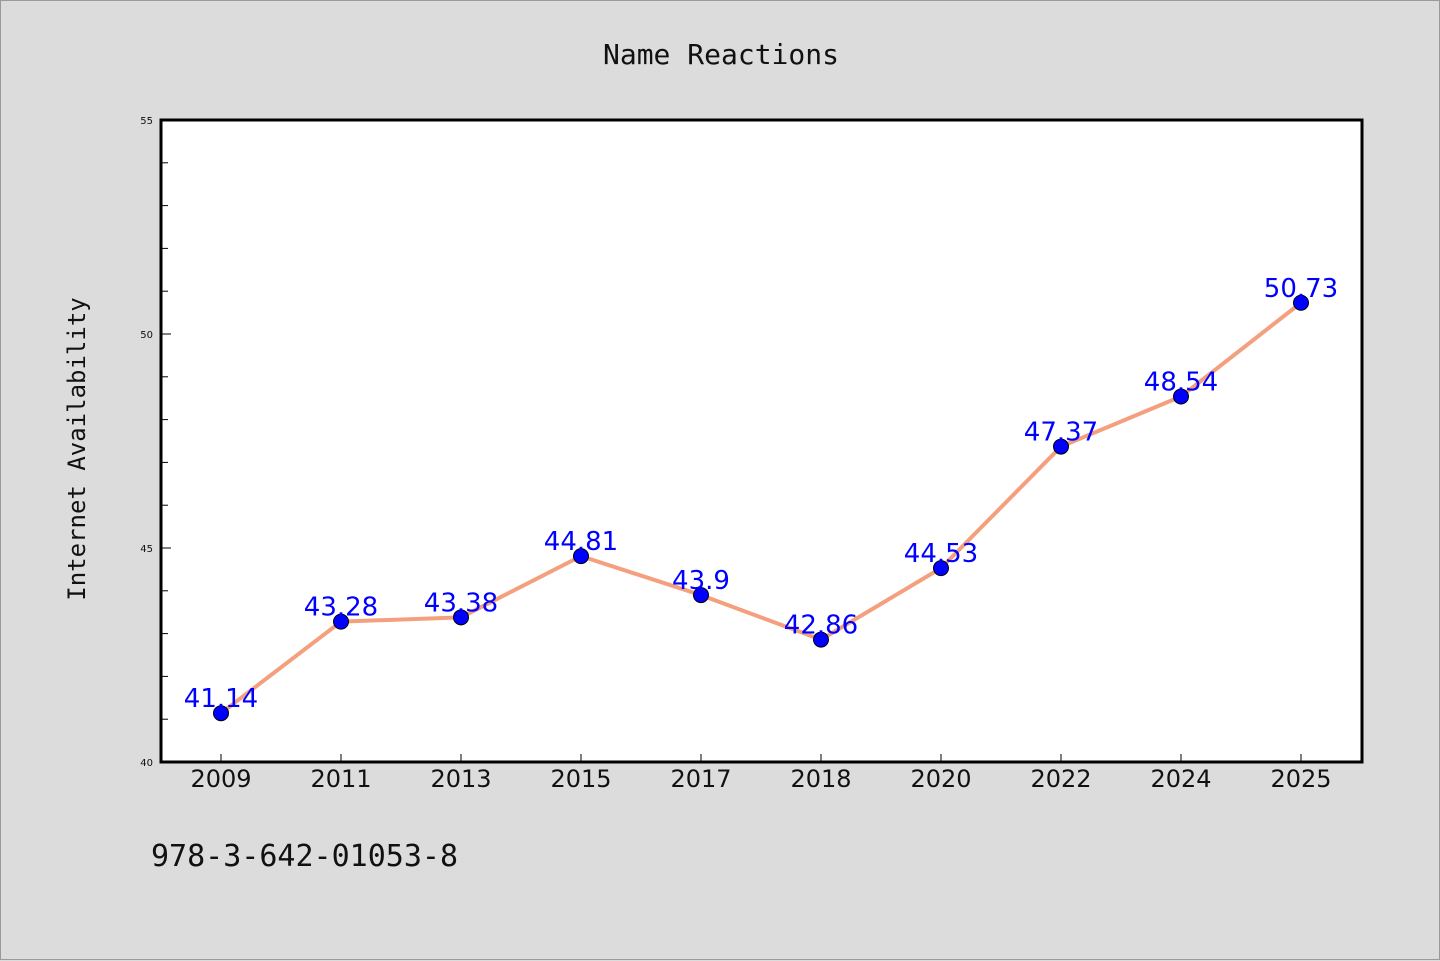 The image size is (1440, 961). I want to click on x-axis-ticks: 2009 2011 2013 2015 2017 2018 2020 2022 2024 2025, so click(761, 773).